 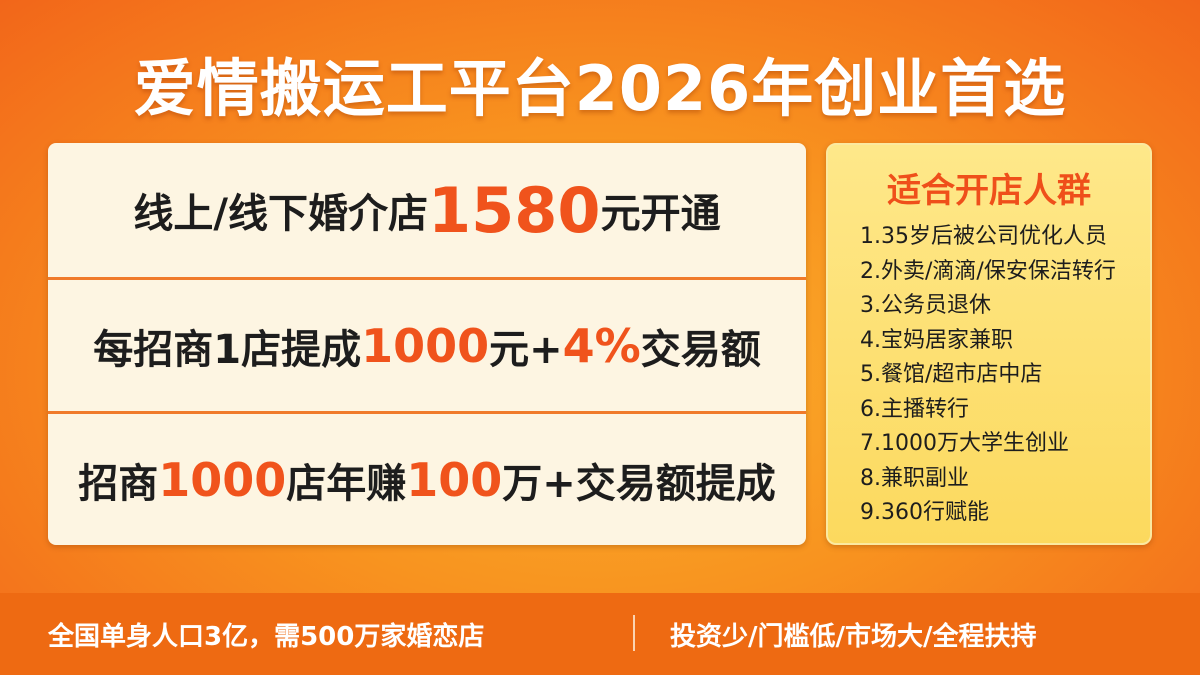 What do you see at coordinates (914, 409) in the screenshot?
I see `audience-item: 6.主播转行` at bounding box center [914, 409].